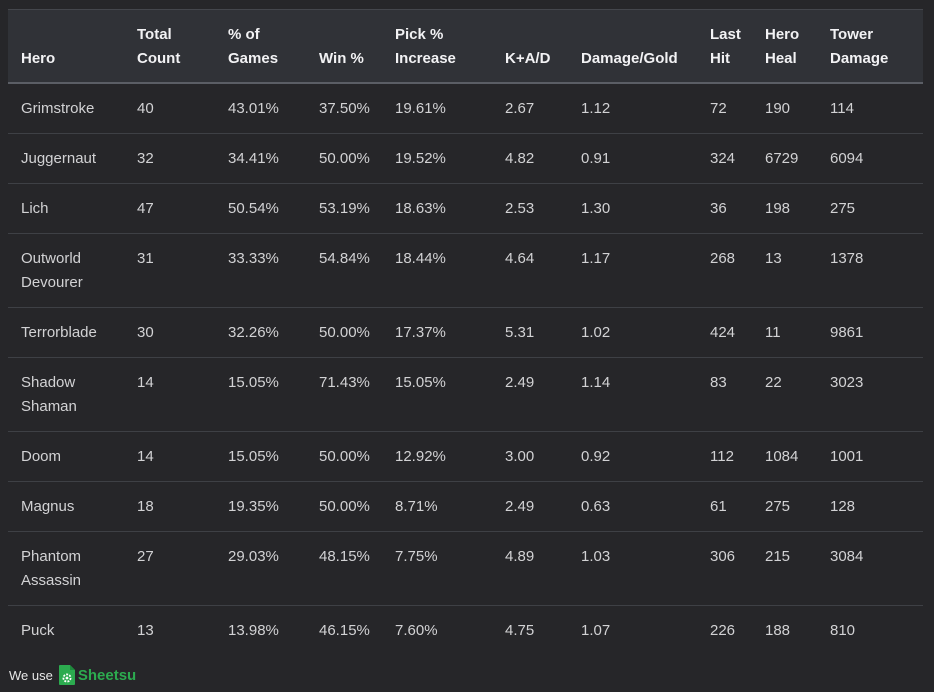  What do you see at coordinates (357, 47) in the screenshot?
I see `header-win-percent: Win %` at bounding box center [357, 47].